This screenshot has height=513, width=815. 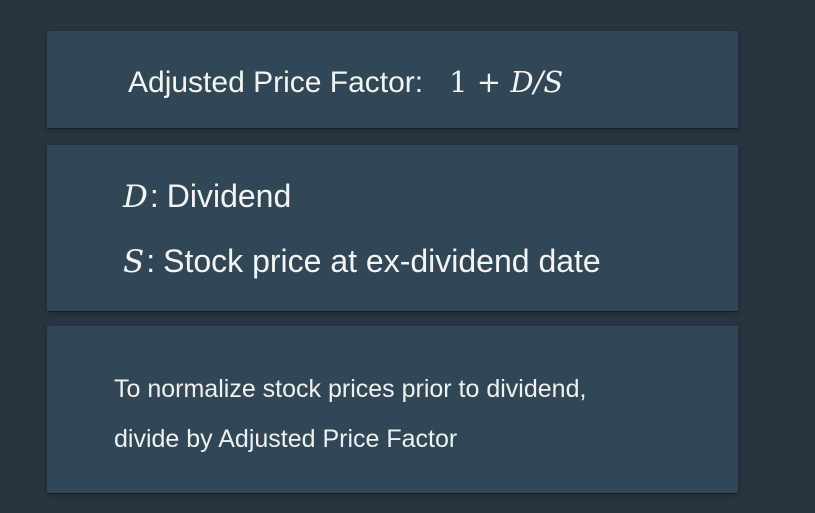 I want to click on formula-line: Adjusted Price Factor: 1 + D/S, so click(x=345, y=82).